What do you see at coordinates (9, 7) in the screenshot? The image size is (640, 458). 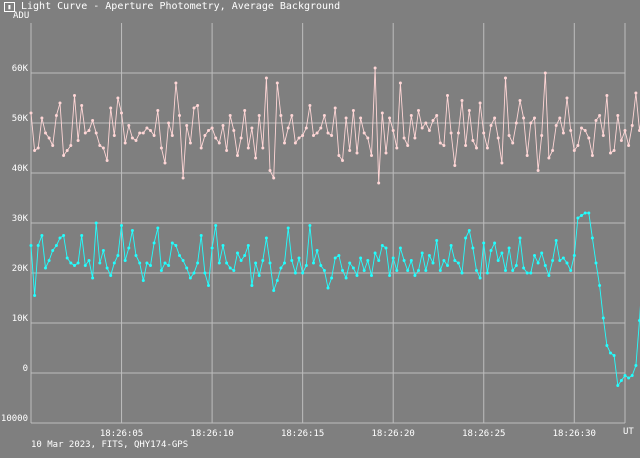 I see `chart-app-icon: ▮` at bounding box center [9, 7].